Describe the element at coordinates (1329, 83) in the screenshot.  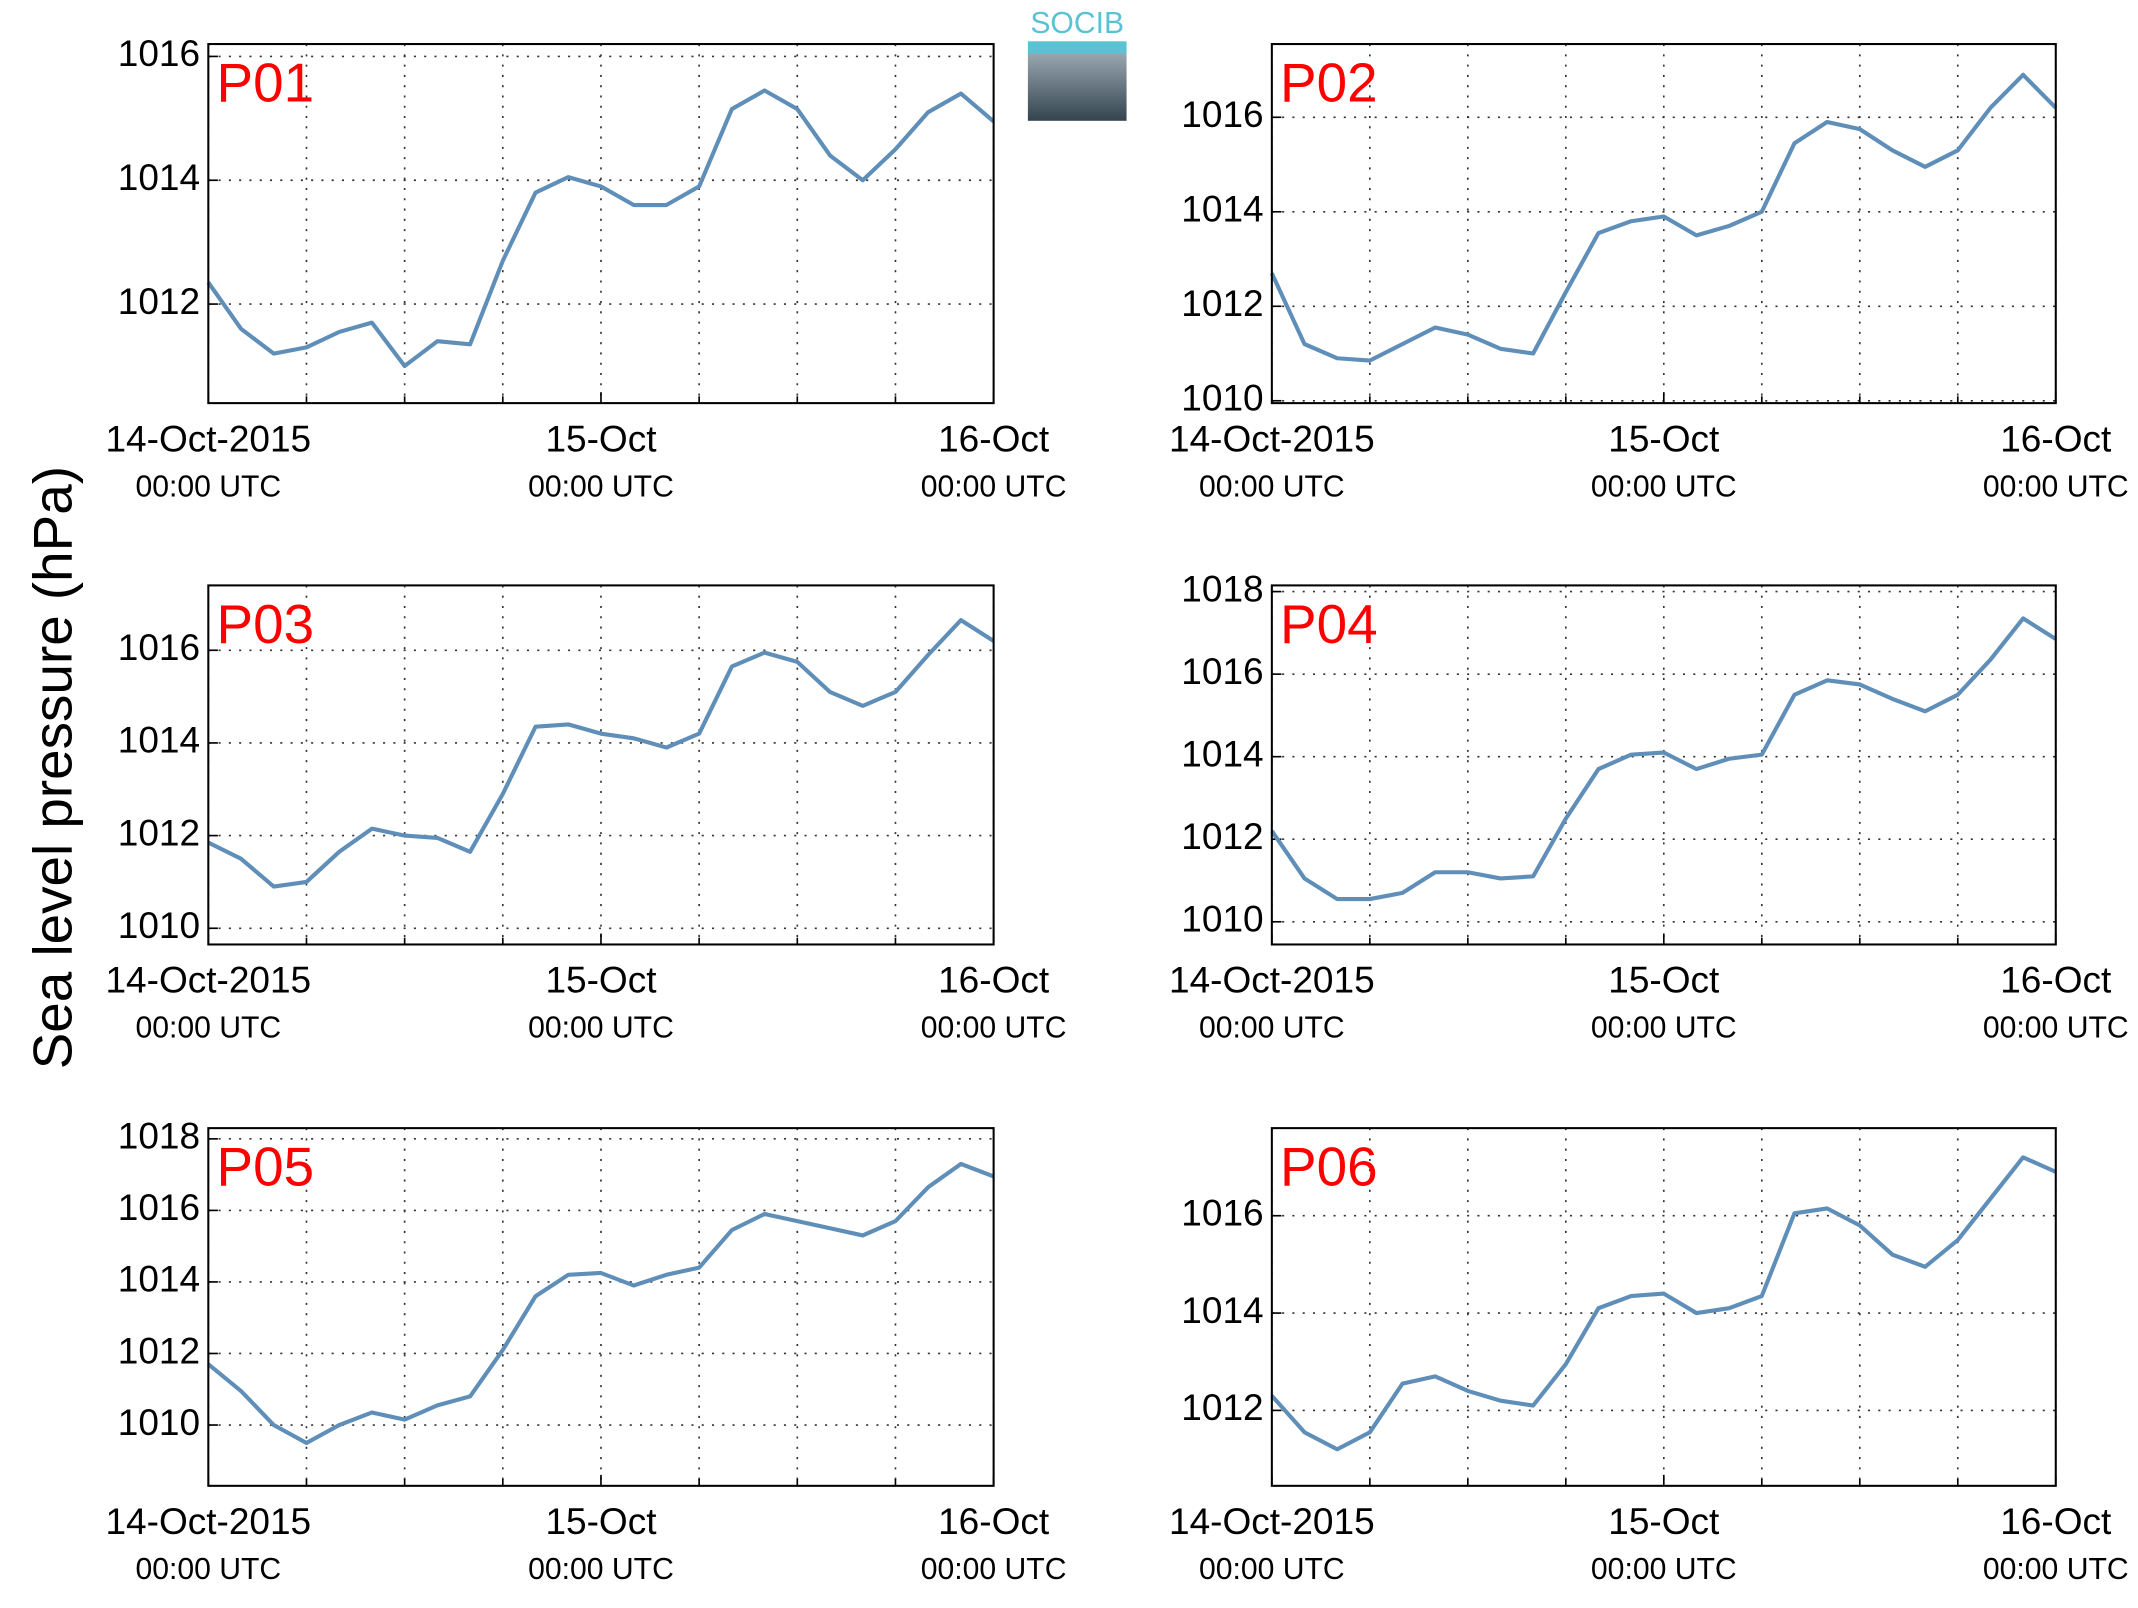
I see `panel-label: P02` at that location.